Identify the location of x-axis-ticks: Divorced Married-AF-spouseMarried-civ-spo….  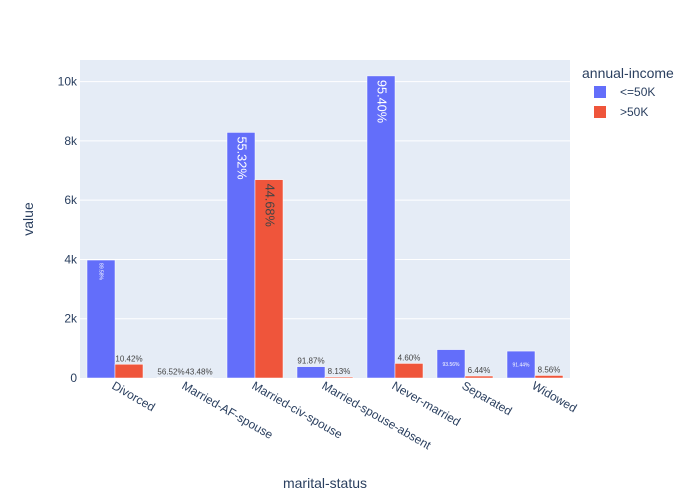
(345, 415).